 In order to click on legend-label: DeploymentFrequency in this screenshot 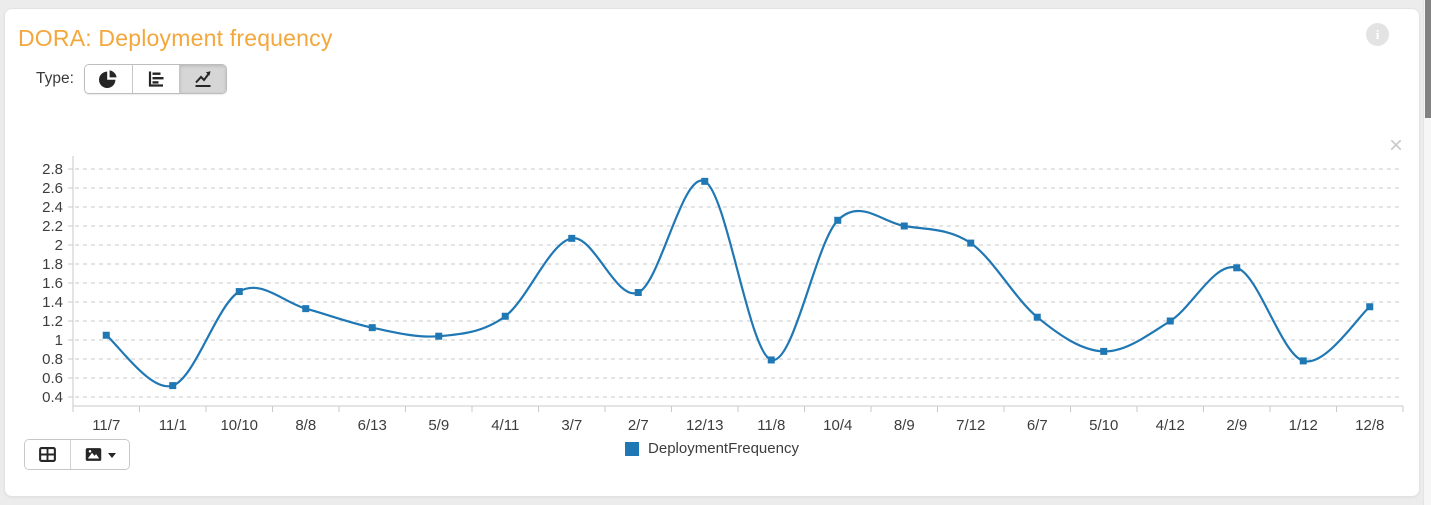, I will do `click(723, 448)`.